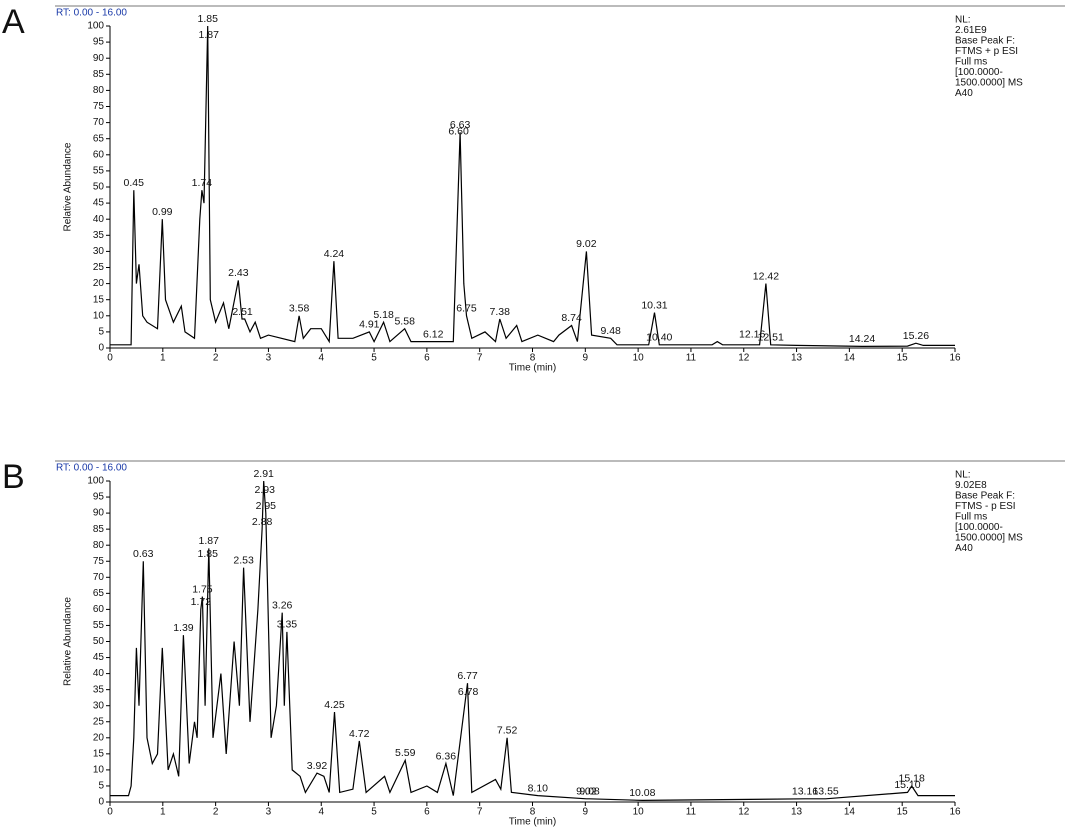 This screenshot has height=829, width=1065. I want to click on y-tick-label: 65, so click(99, 593).